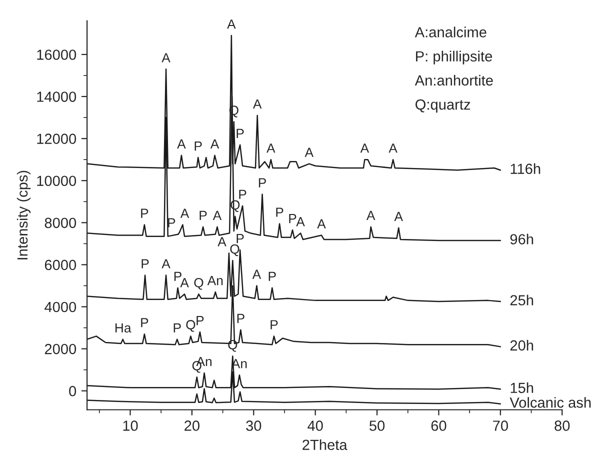 This screenshot has height=463, width=613. What do you see at coordinates (562, 425) in the screenshot?
I see `x-tick-label: 80` at bounding box center [562, 425].